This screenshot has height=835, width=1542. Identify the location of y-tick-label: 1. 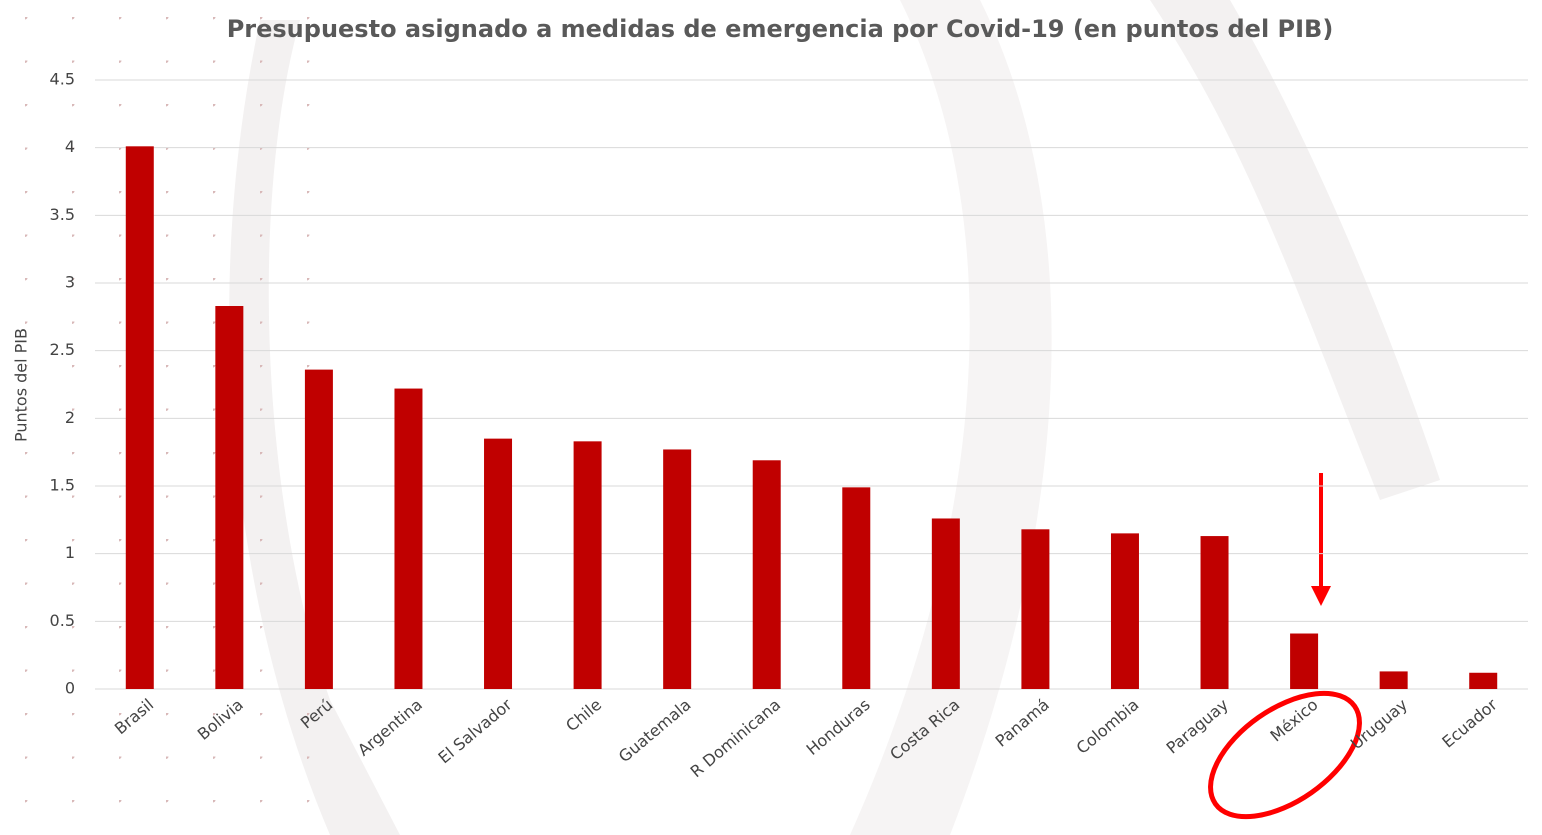
(70, 552).